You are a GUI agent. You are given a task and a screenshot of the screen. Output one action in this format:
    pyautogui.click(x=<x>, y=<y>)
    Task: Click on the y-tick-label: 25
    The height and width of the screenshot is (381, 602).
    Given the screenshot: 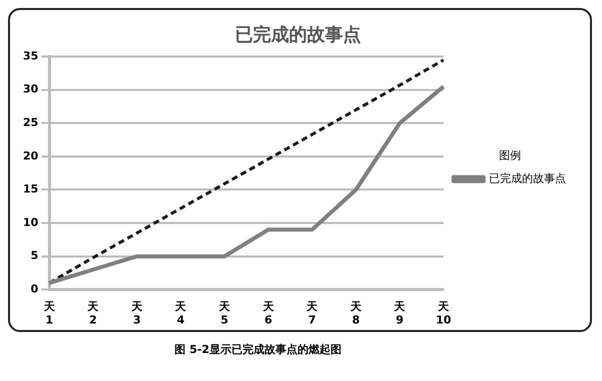 What is the action you would take?
    pyautogui.click(x=30, y=123)
    